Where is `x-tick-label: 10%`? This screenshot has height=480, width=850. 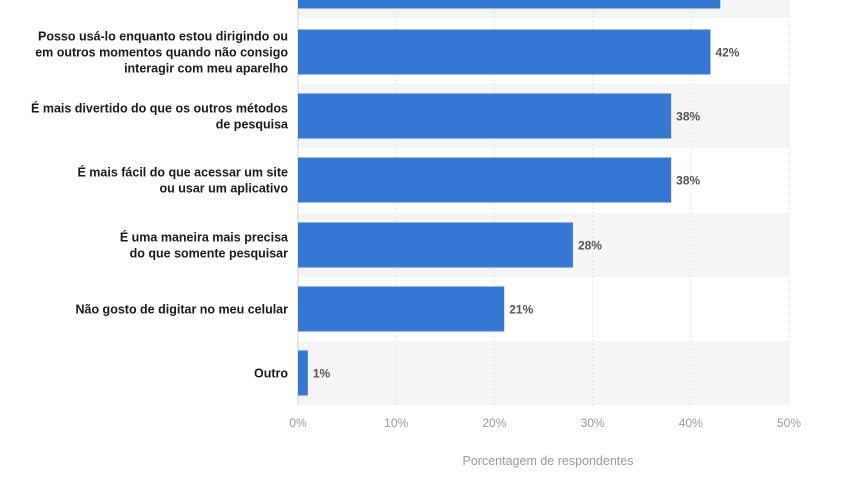
x-tick-label: 10% is located at coordinates (396, 423).